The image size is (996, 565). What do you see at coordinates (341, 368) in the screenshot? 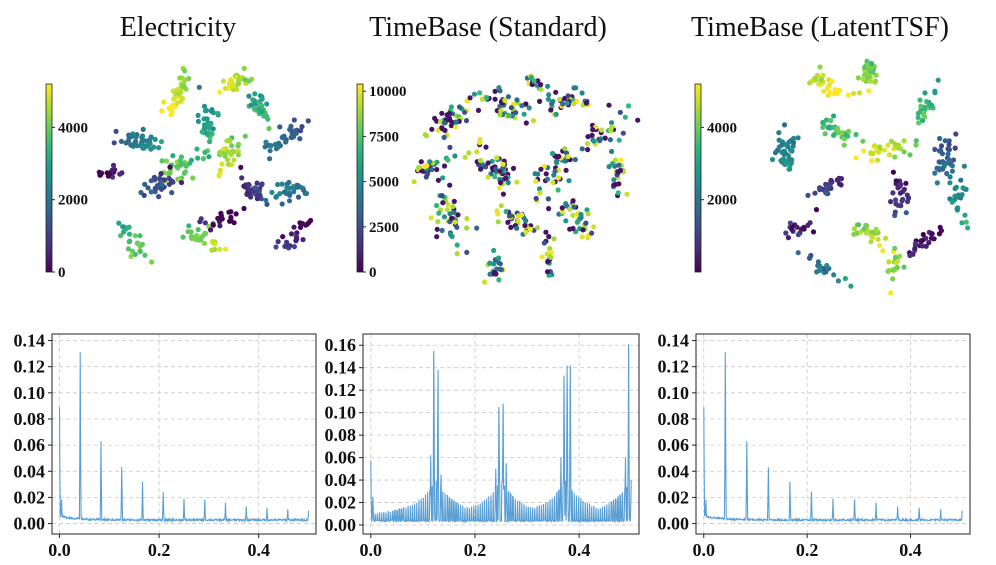
I see `y-tick-label: 0.14` at bounding box center [341, 368].